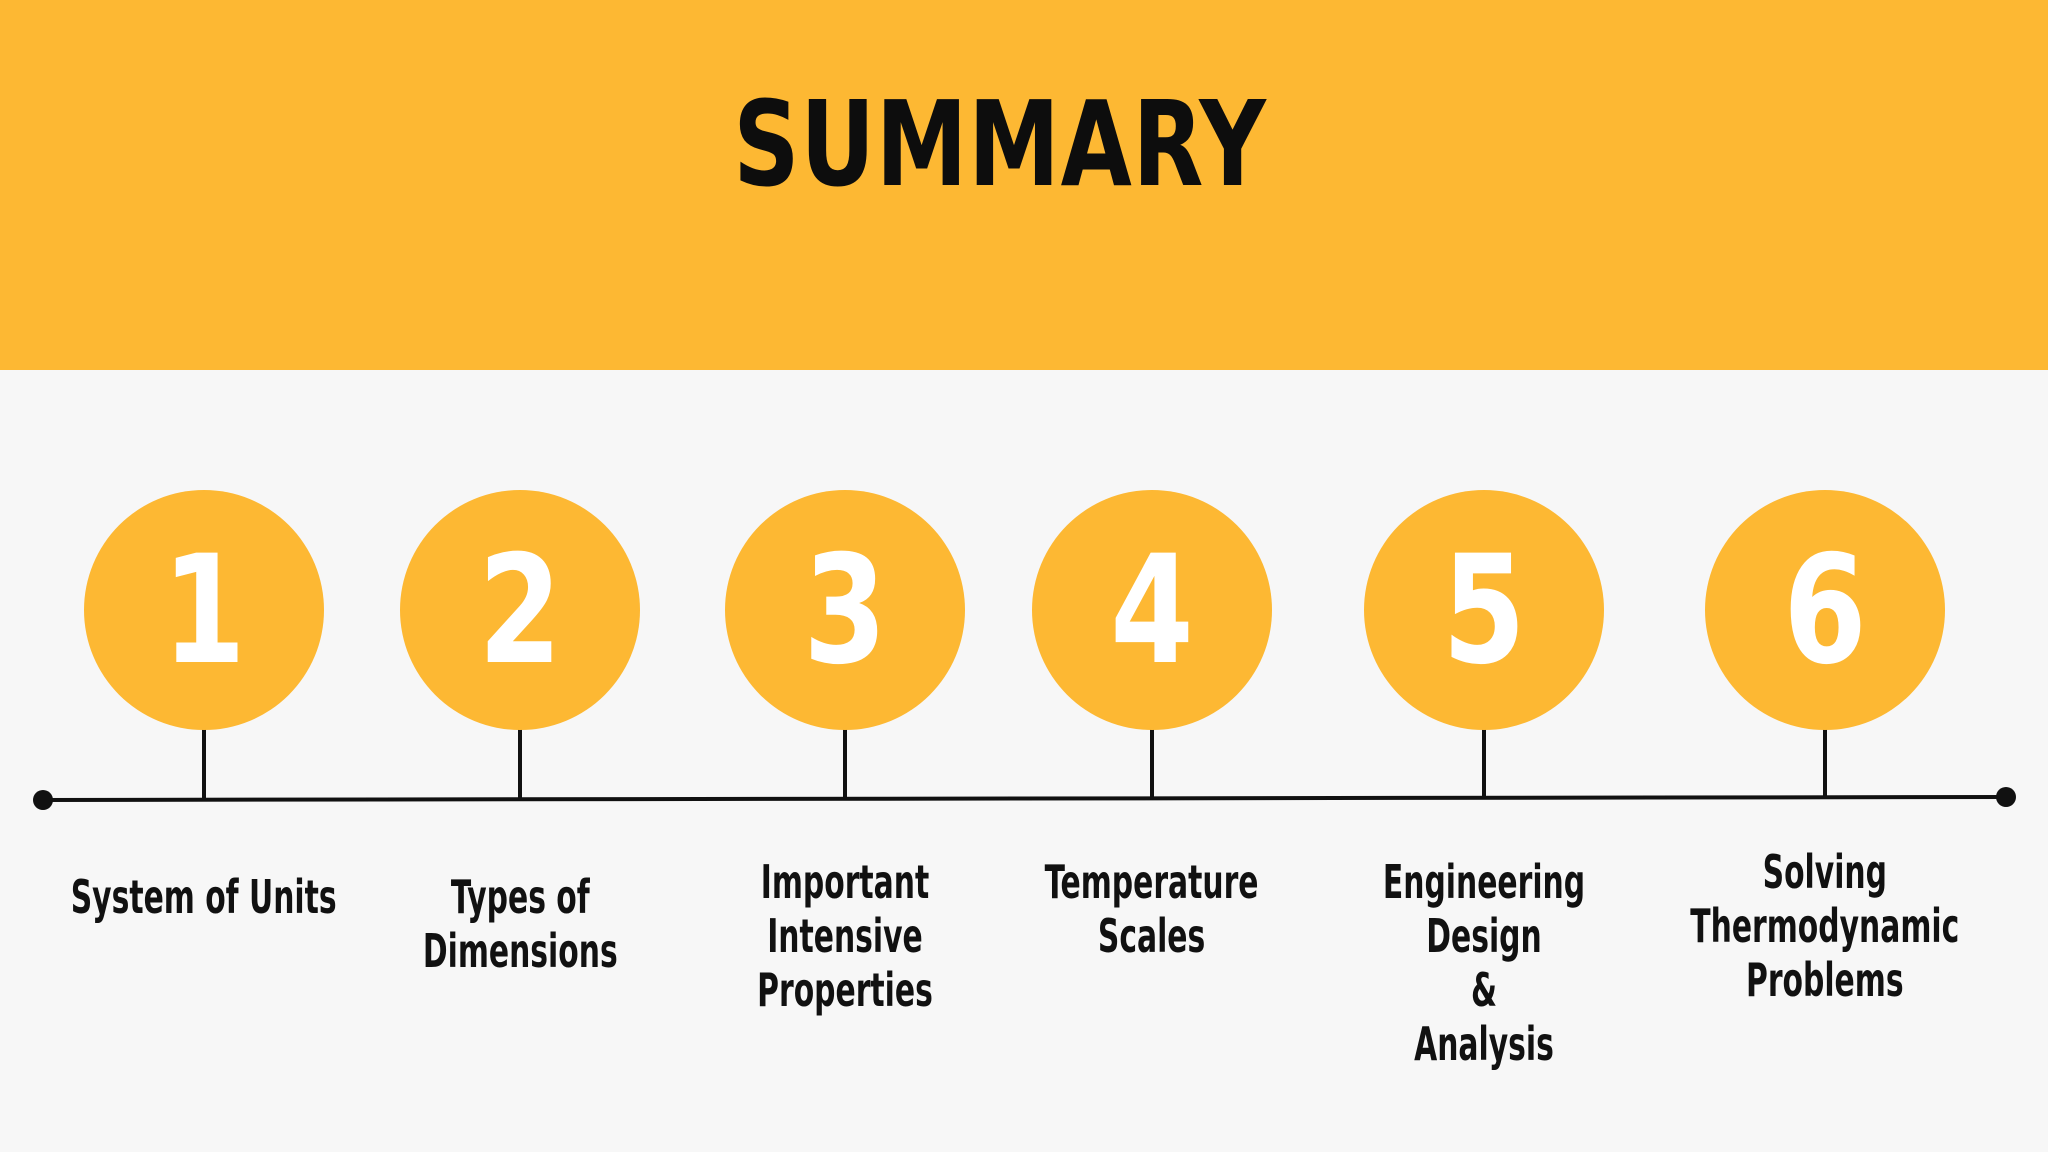  I want to click on step-number: 6, so click(1825, 611).